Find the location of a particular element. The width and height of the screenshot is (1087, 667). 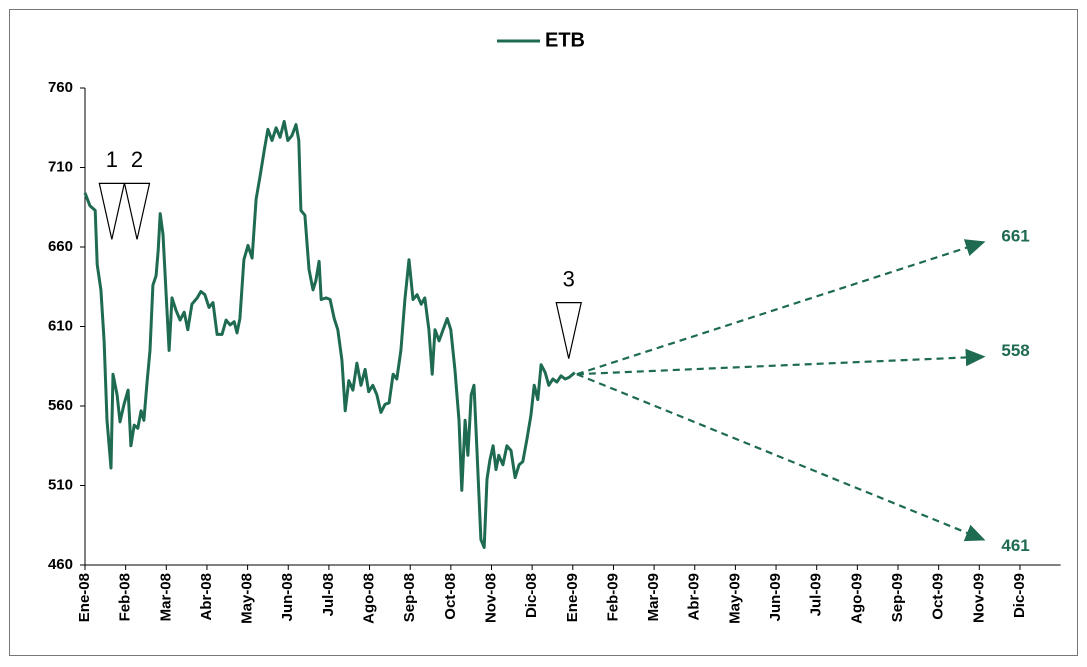

x-tick-label: Ene-08 is located at coordinates (84, 597).